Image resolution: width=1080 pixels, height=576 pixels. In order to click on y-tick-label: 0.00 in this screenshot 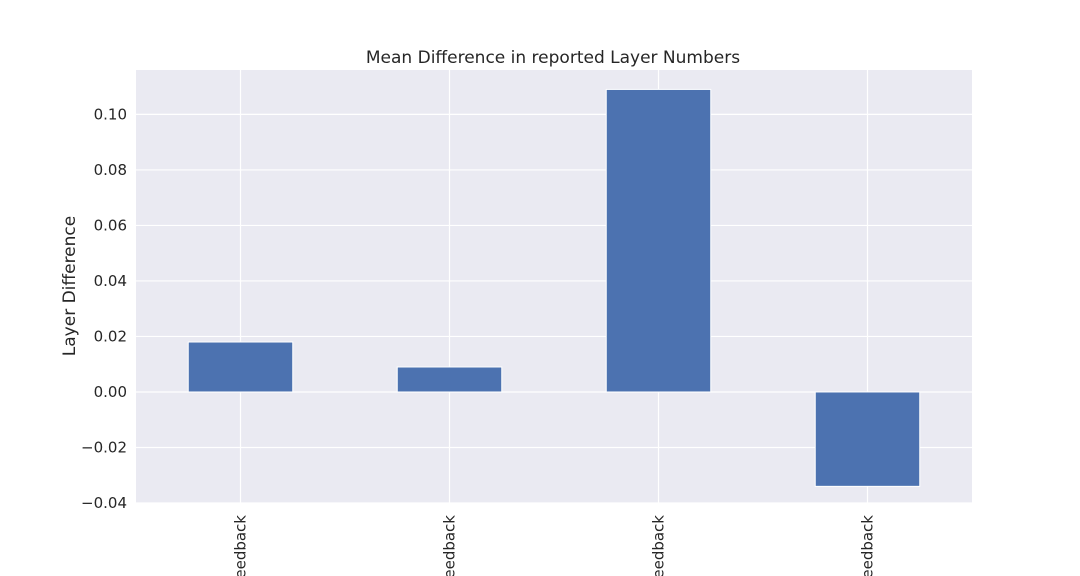, I will do `click(110, 392)`.